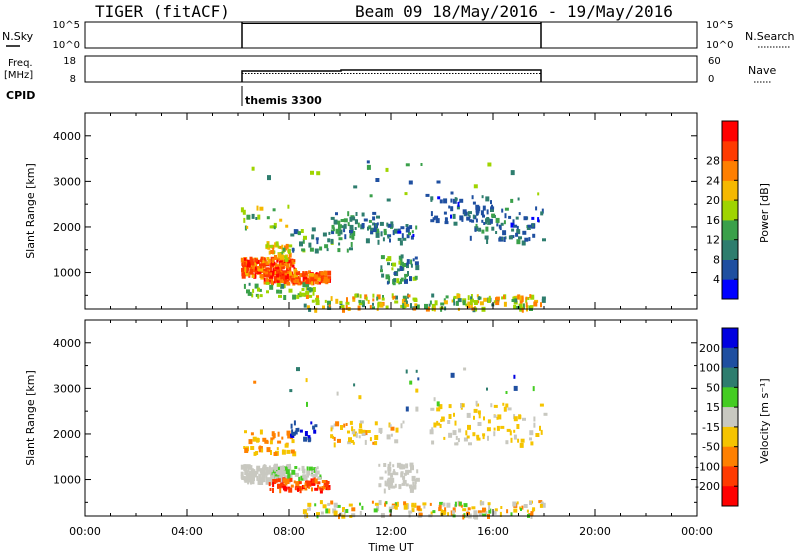 The width and height of the screenshot is (800, 554). Describe the element at coordinates (709, 348) in the screenshot. I see `colorbar-tick-label: 200` at that location.